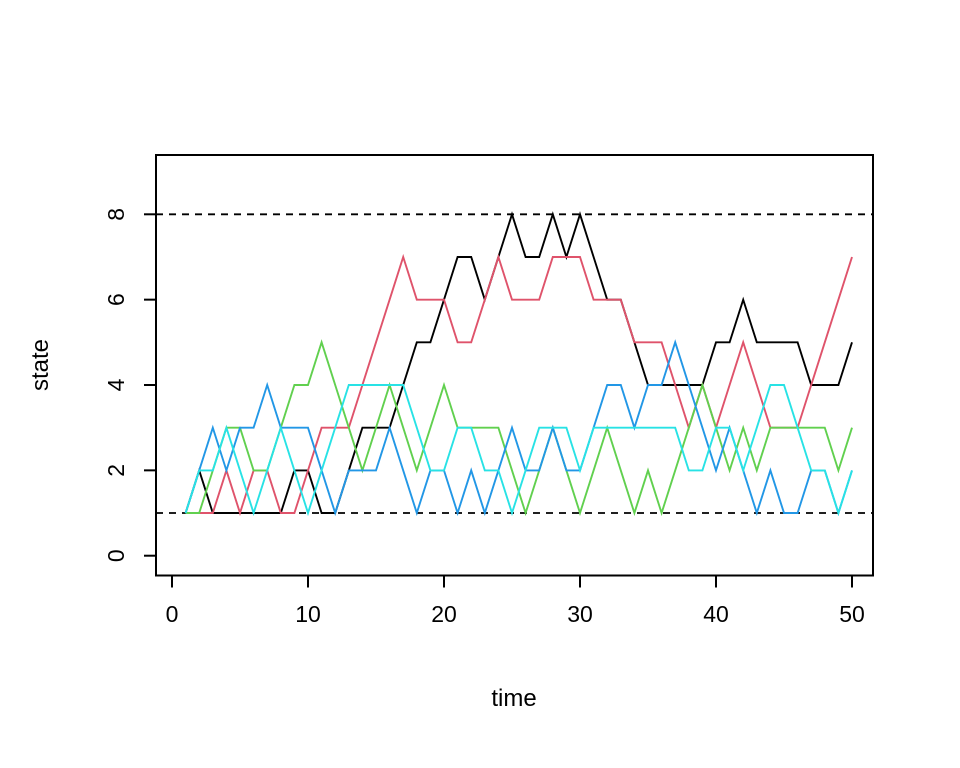 This screenshot has width=960, height=768. Describe the element at coordinates (513, 698) in the screenshot. I see `x-axis-title: time` at that location.